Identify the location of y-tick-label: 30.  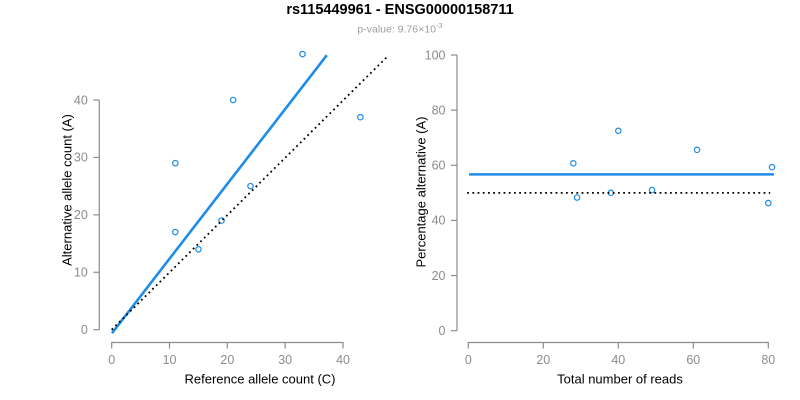
(81, 158).